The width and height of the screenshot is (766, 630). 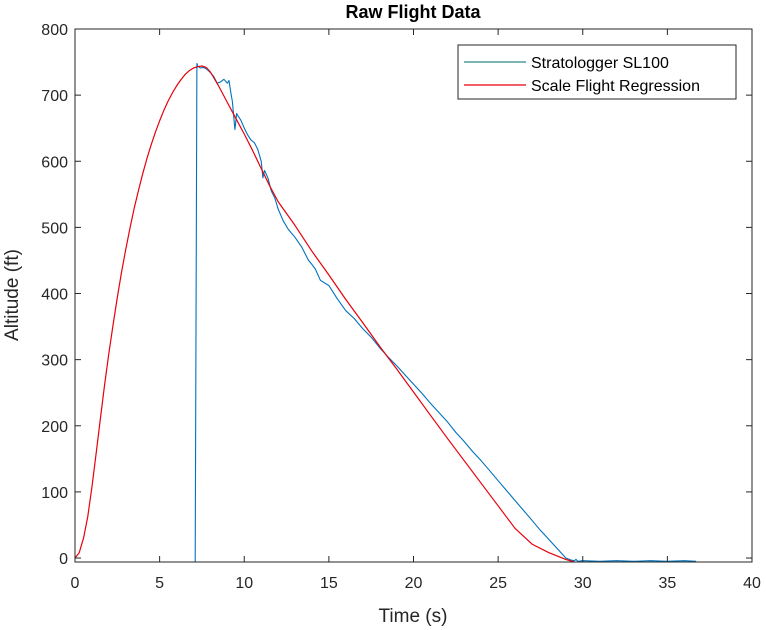 I want to click on x-tick-label: 25, so click(x=498, y=583).